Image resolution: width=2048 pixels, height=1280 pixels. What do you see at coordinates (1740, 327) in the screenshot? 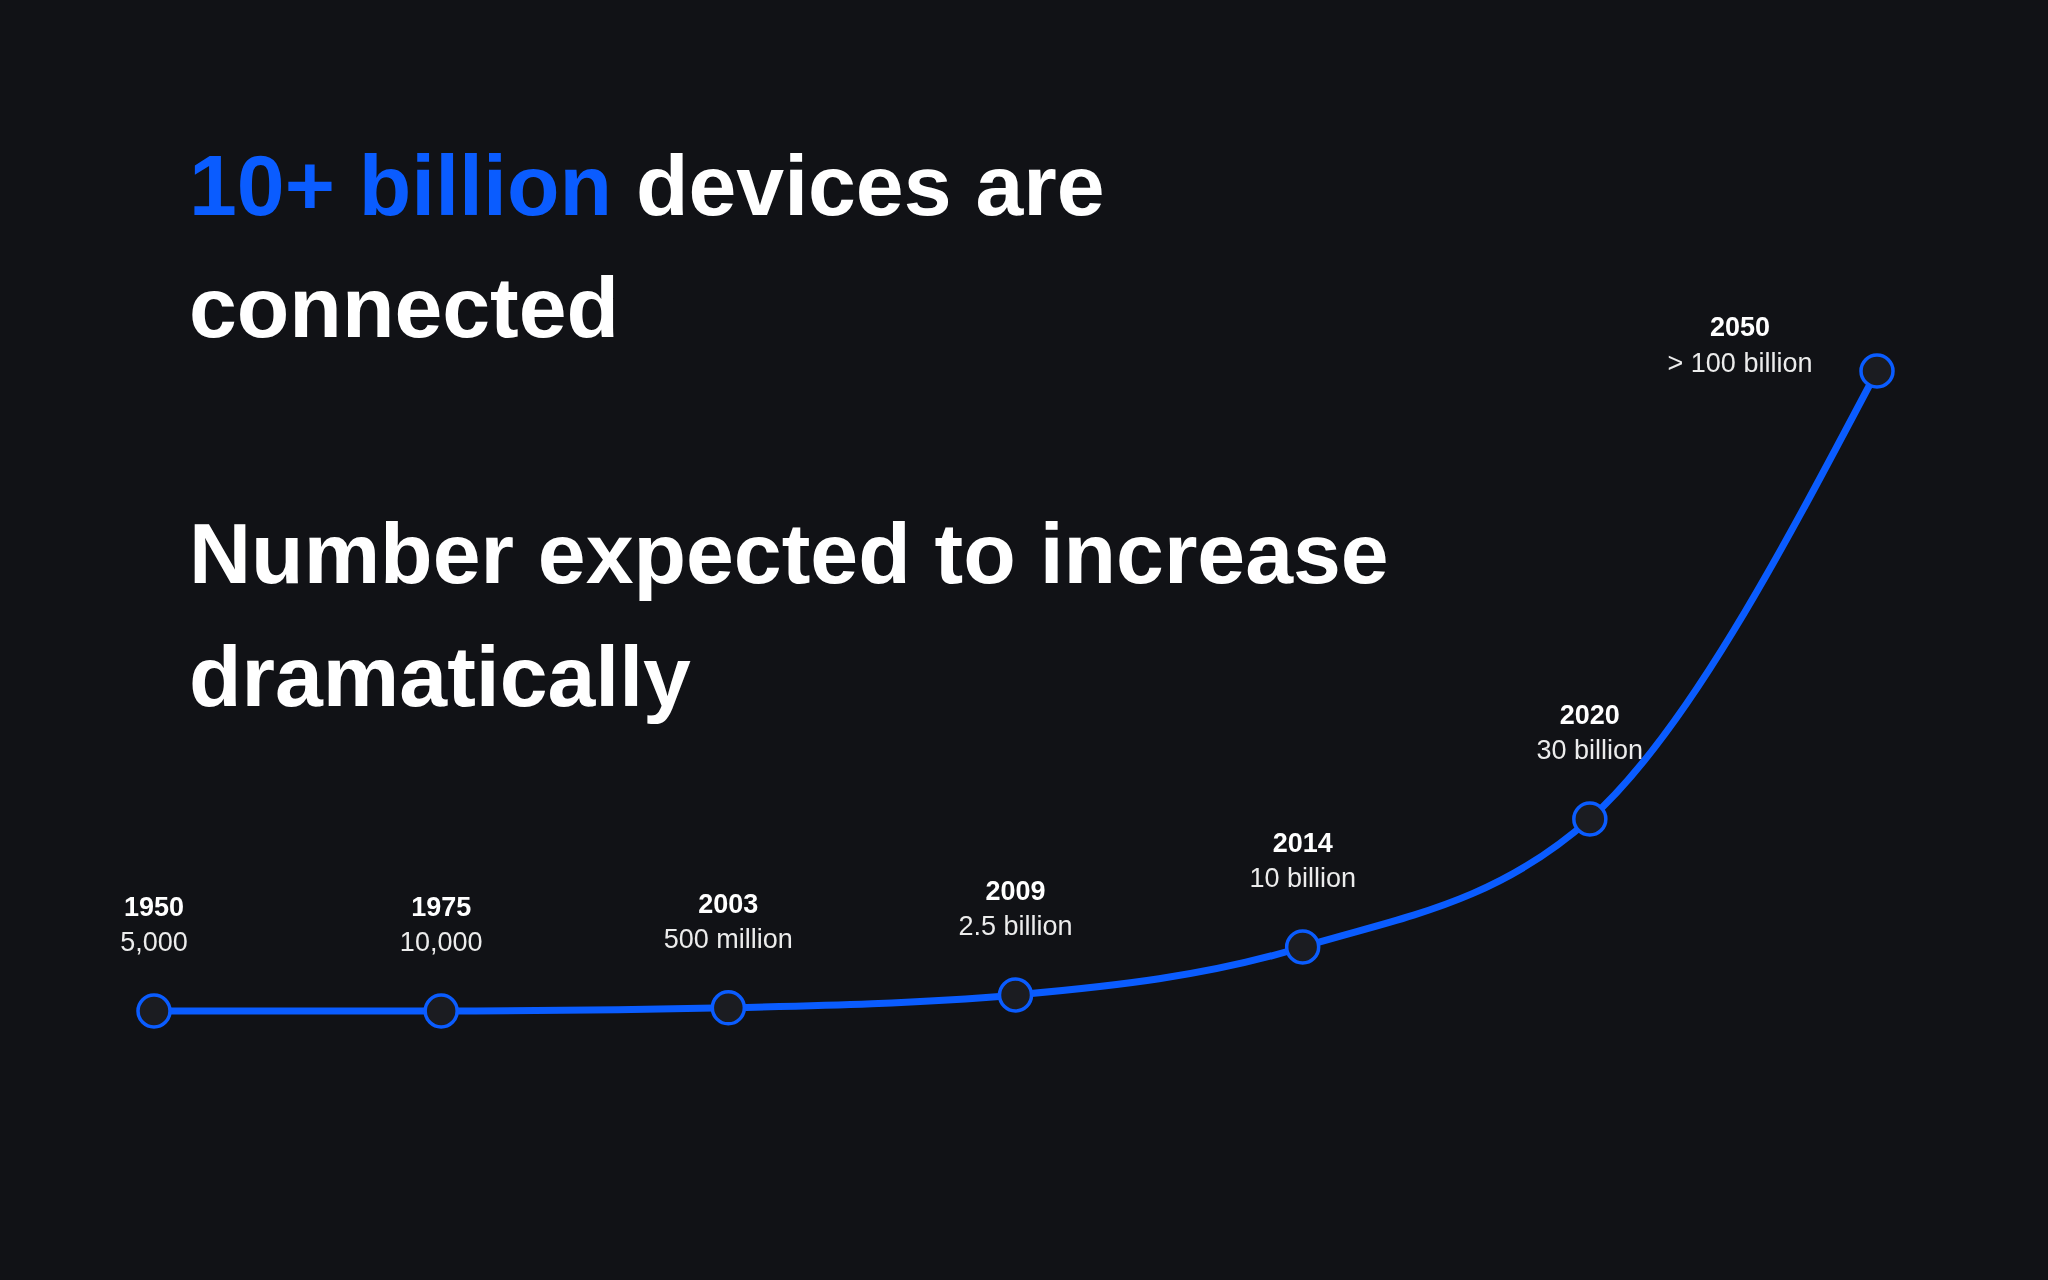
I see `x-tick-label: 2050` at bounding box center [1740, 327].